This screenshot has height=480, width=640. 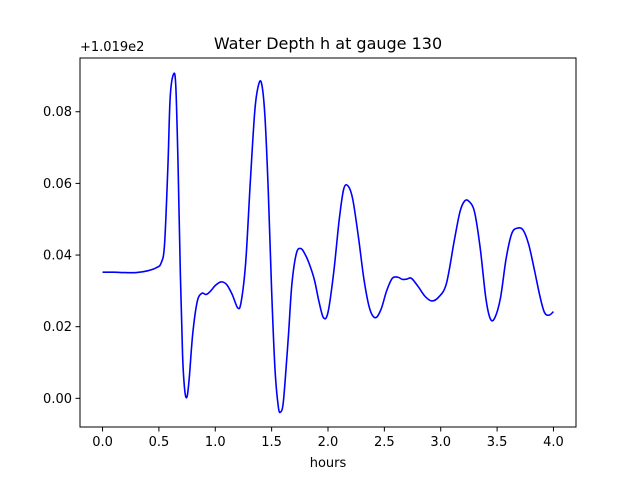 I want to click on x-axis-label: hours, so click(x=328, y=463).